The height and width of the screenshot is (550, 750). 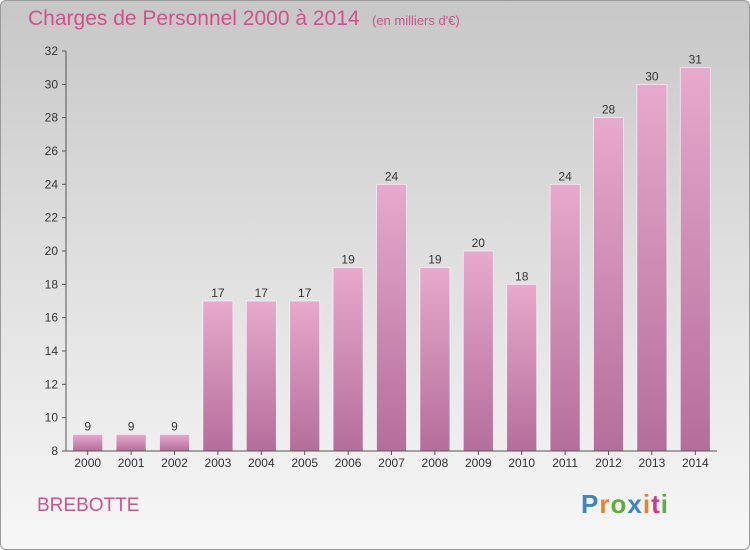 What do you see at coordinates (635, 504) in the screenshot?
I see `logo-letter: x` at bounding box center [635, 504].